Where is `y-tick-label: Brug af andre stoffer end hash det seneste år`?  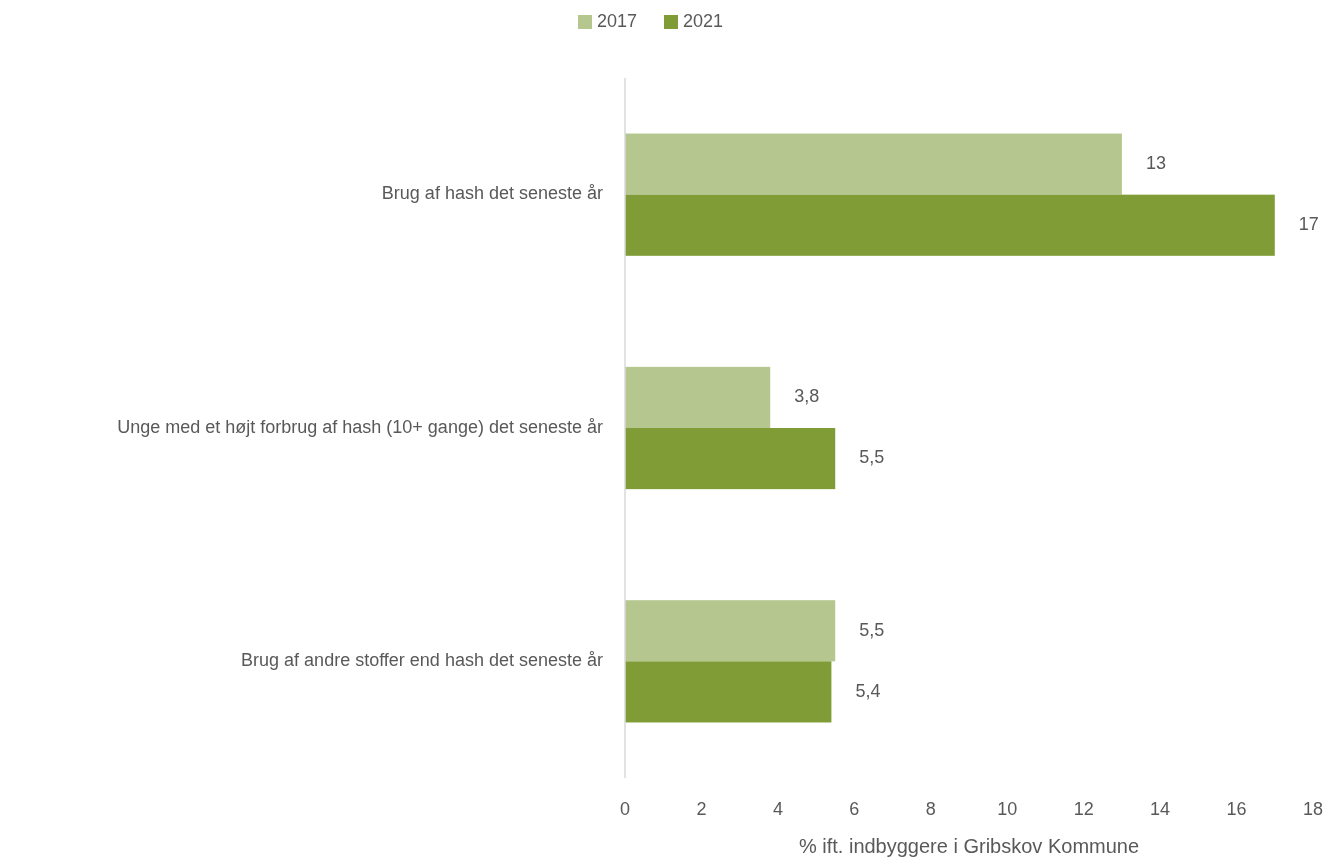 y-tick-label: Brug af andre stoffer end hash det seneste år is located at coordinates (422, 660).